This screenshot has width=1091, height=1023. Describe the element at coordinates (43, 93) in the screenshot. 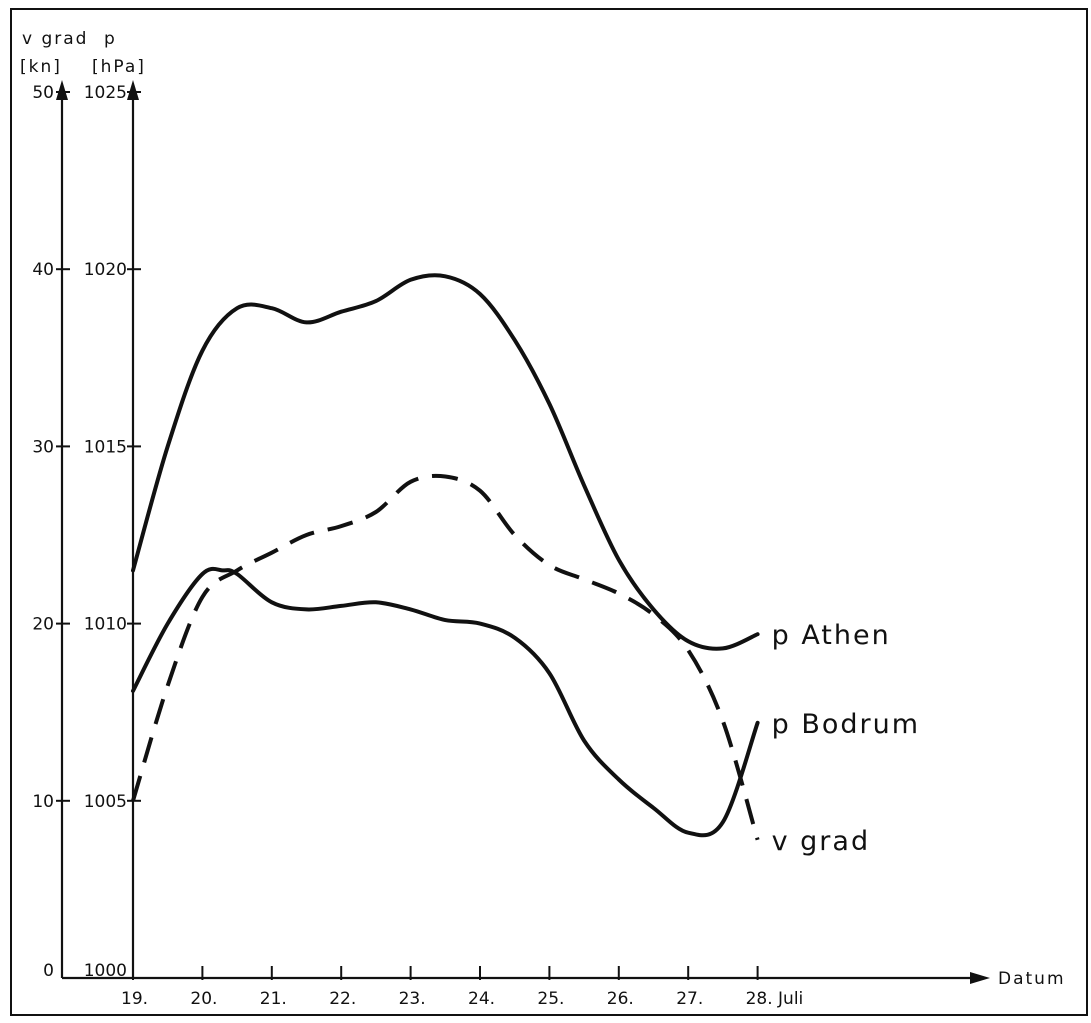

I see `v-grad-tick-label: 50` at that location.